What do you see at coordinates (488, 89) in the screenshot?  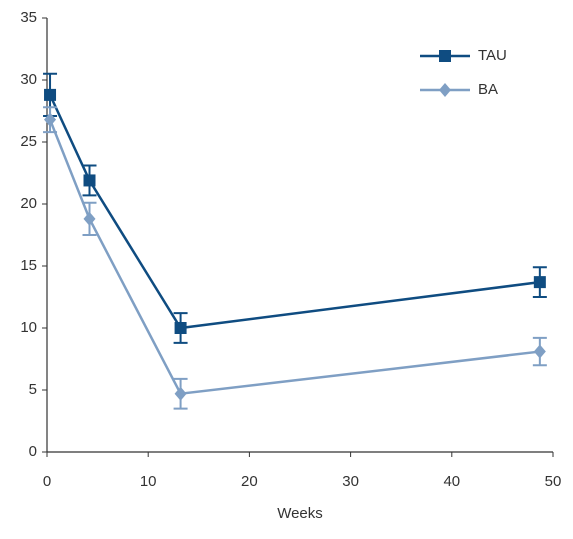 I see `legend-label: BA` at bounding box center [488, 89].